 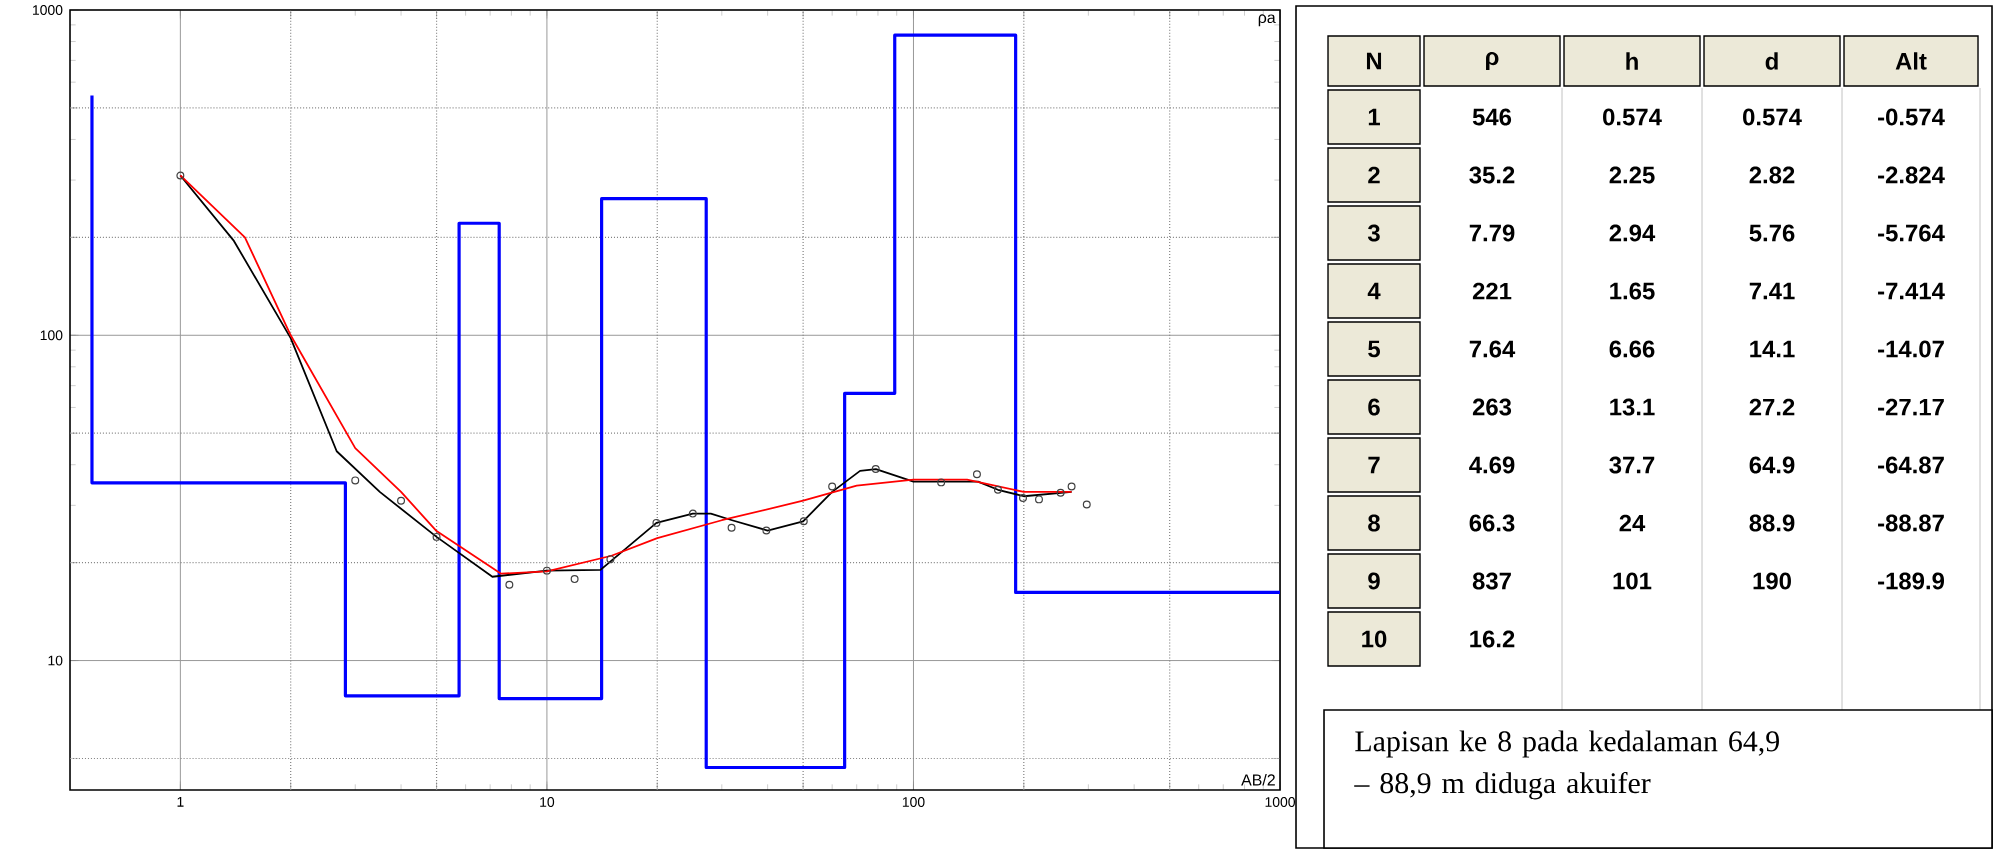 I want to click on data-label: 1.65, so click(x=1632, y=291).